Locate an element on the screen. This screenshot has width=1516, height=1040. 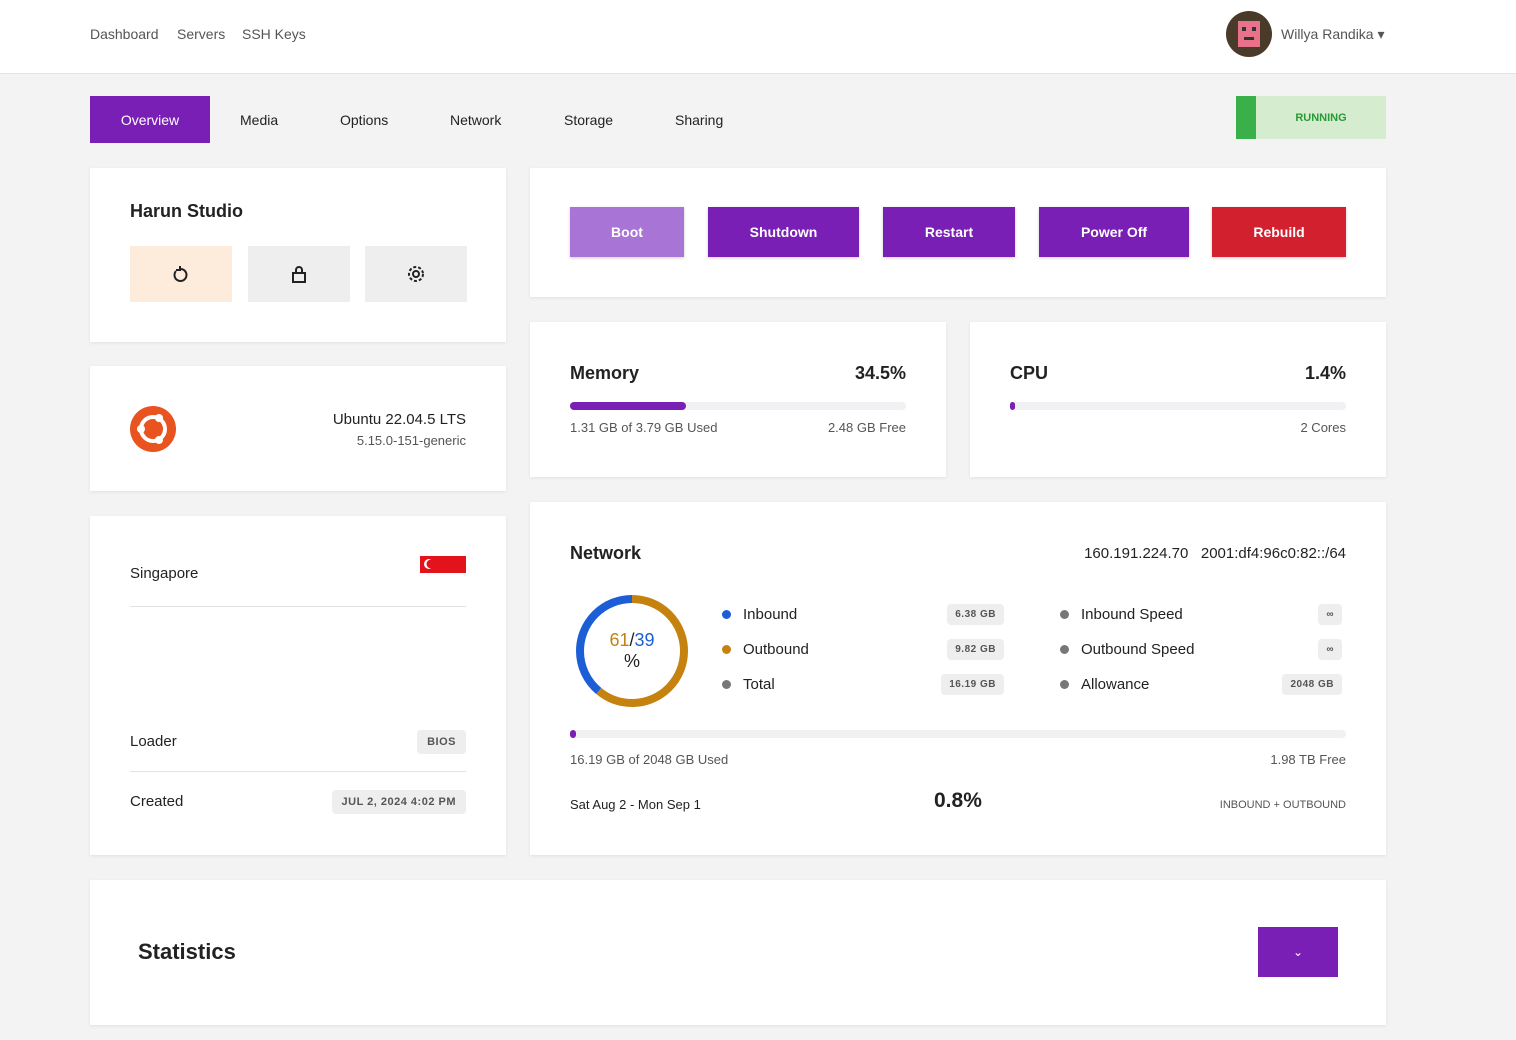
network-title: Network is located at coordinates (606, 553).